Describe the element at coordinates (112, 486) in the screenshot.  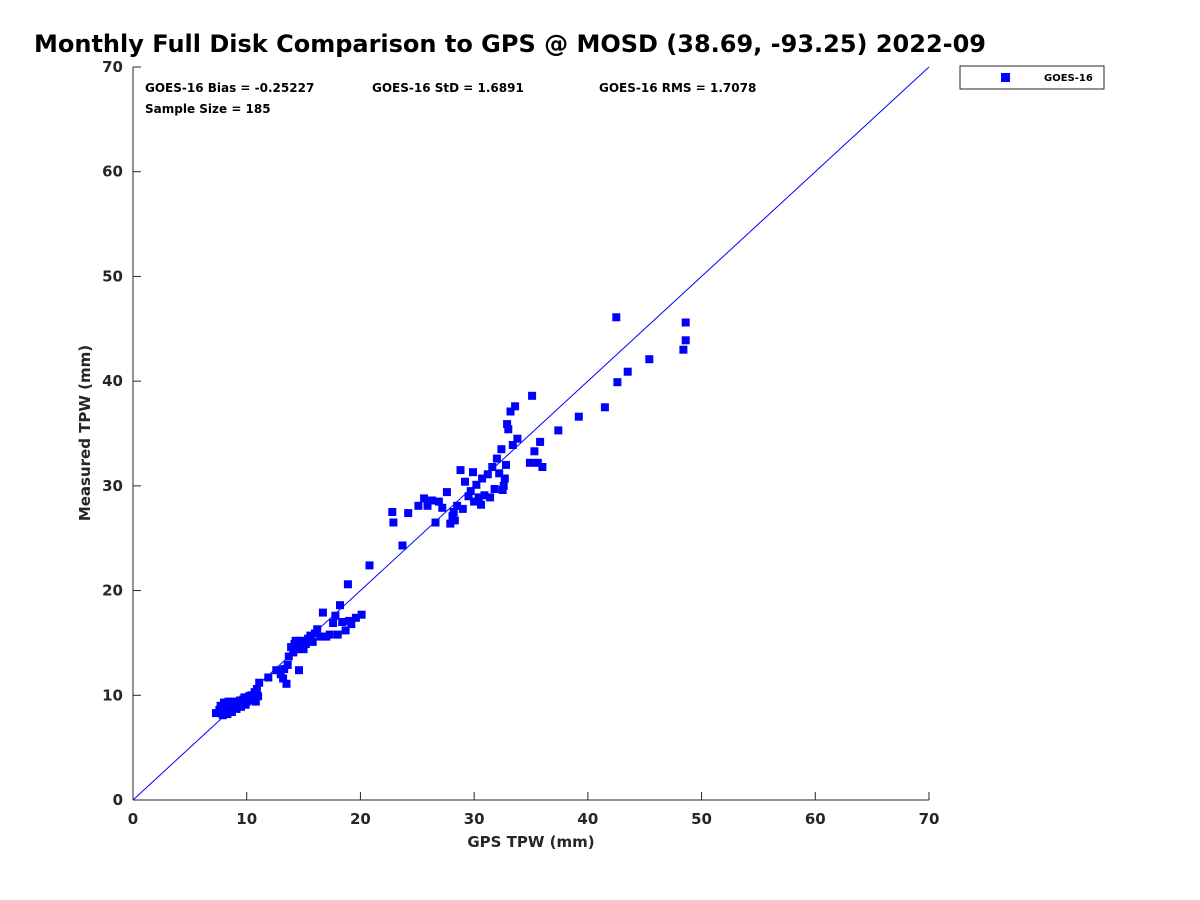
I see `y-tick-label: 30` at that location.